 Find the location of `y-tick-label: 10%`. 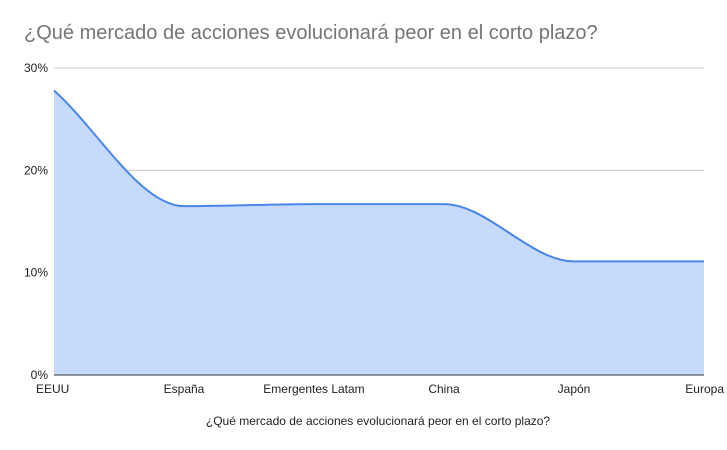

y-tick-label: 10% is located at coordinates (36, 273).